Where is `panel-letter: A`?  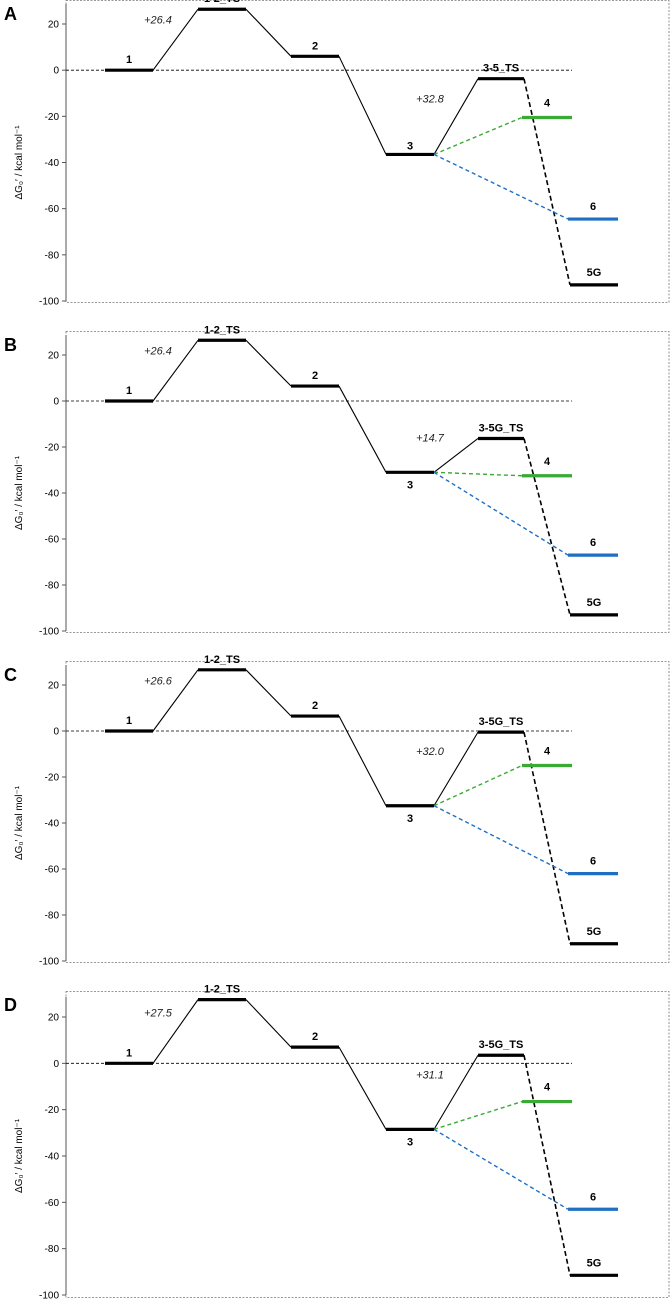 panel-letter: A is located at coordinates (10, 14).